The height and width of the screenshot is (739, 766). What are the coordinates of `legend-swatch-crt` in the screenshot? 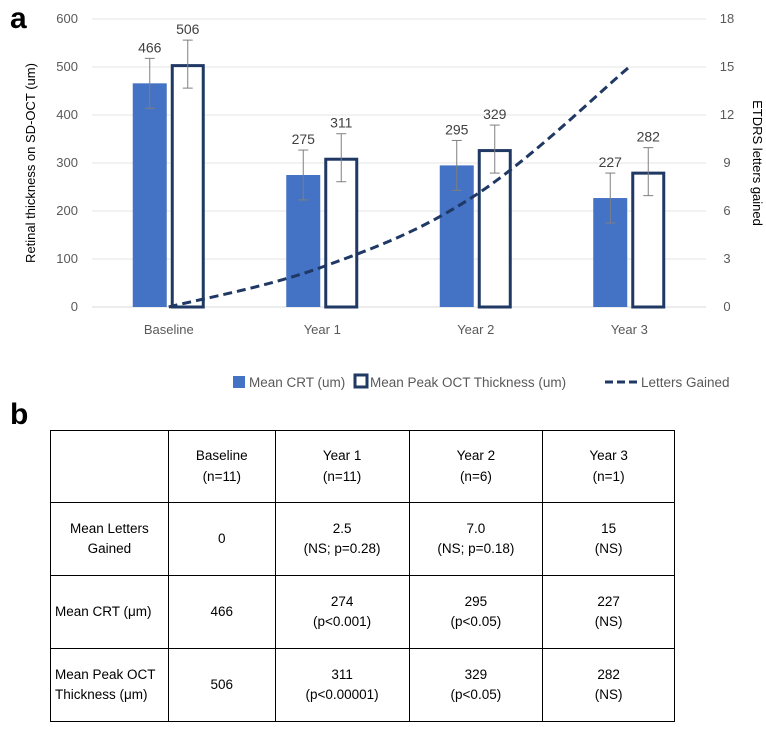 It's located at (239, 382).